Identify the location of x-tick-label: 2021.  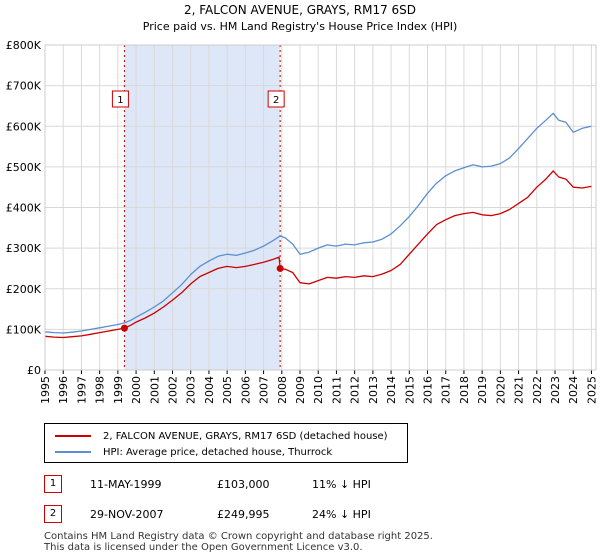
(519, 390).